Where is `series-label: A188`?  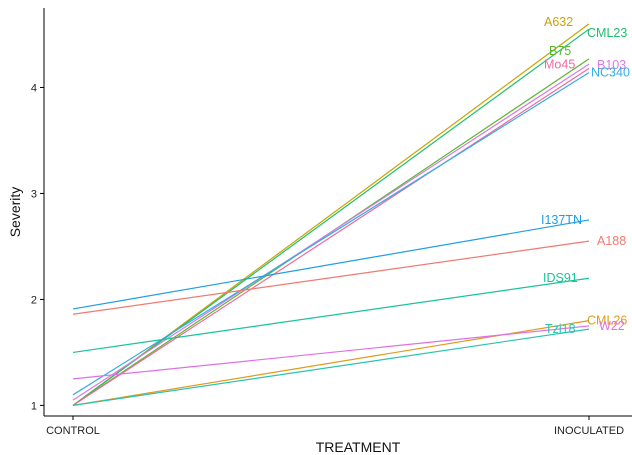 series-label: A188 is located at coordinates (611, 241).